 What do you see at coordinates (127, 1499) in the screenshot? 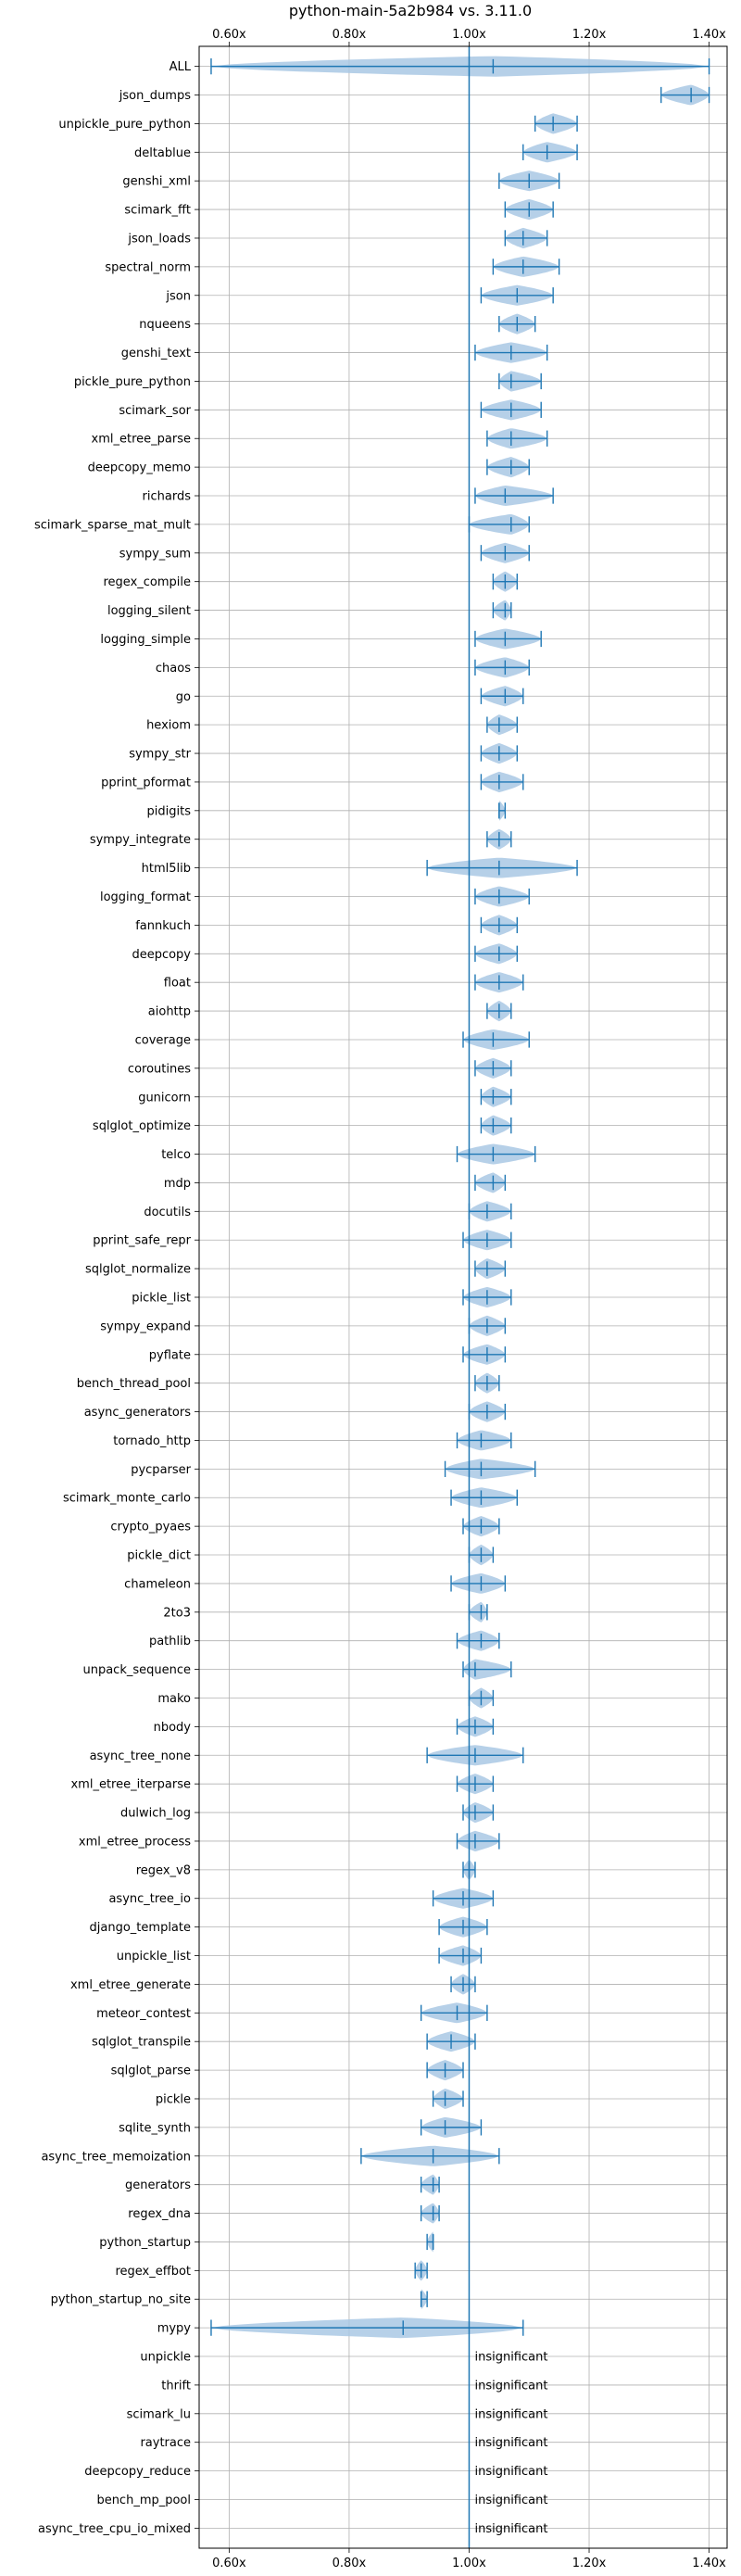
I see `benchmark-label: scimark_monte_carlo` at bounding box center [127, 1499].